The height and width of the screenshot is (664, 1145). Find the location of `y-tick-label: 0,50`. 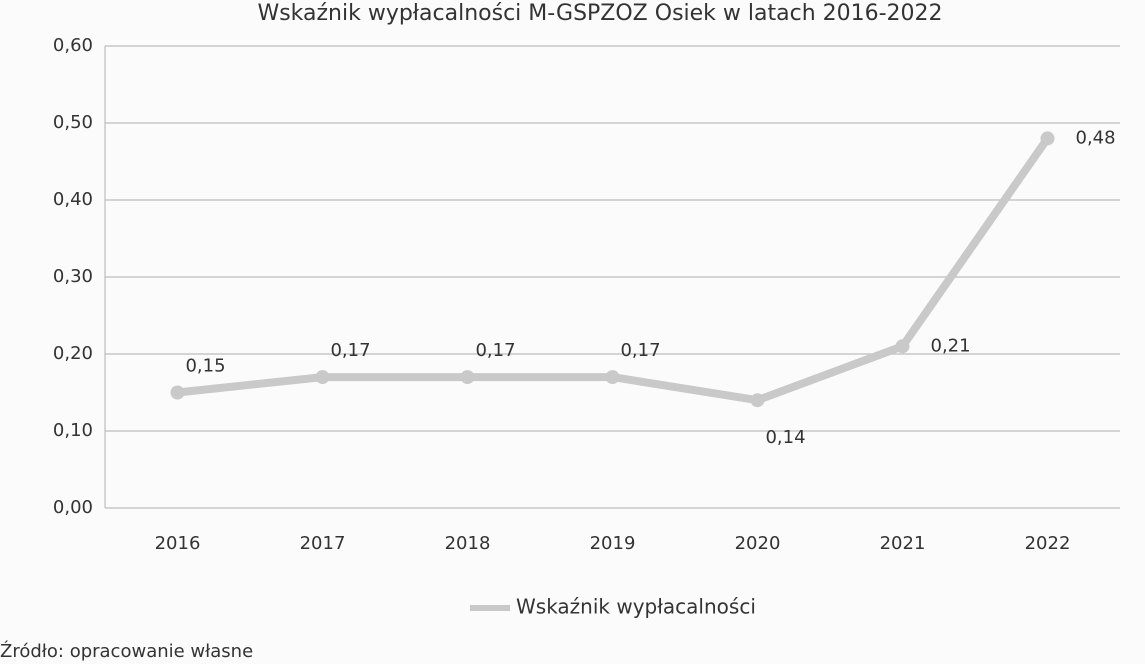

y-tick-label: 0,50 is located at coordinates (73, 122).